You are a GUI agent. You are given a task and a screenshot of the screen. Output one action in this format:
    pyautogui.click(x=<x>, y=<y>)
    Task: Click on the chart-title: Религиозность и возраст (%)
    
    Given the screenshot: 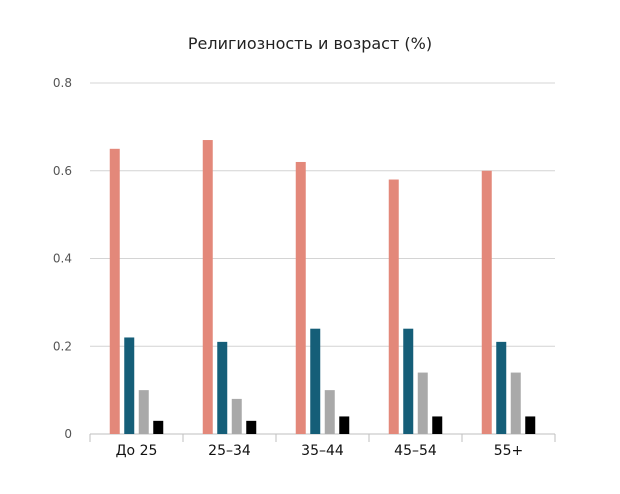 What is the action you would take?
    pyautogui.click(x=310, y=43)
    